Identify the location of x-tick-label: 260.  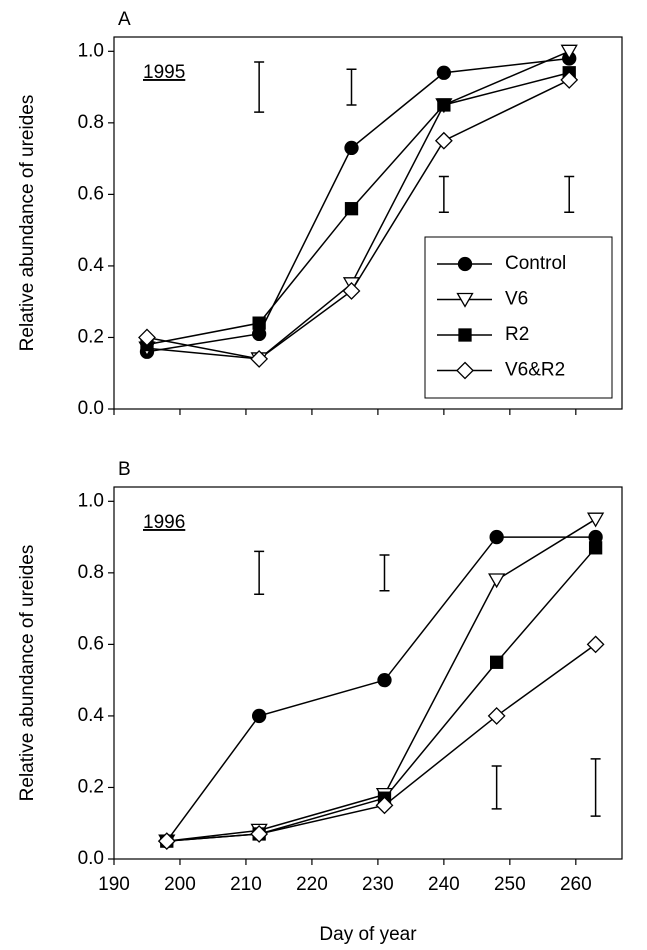
(576, 884).